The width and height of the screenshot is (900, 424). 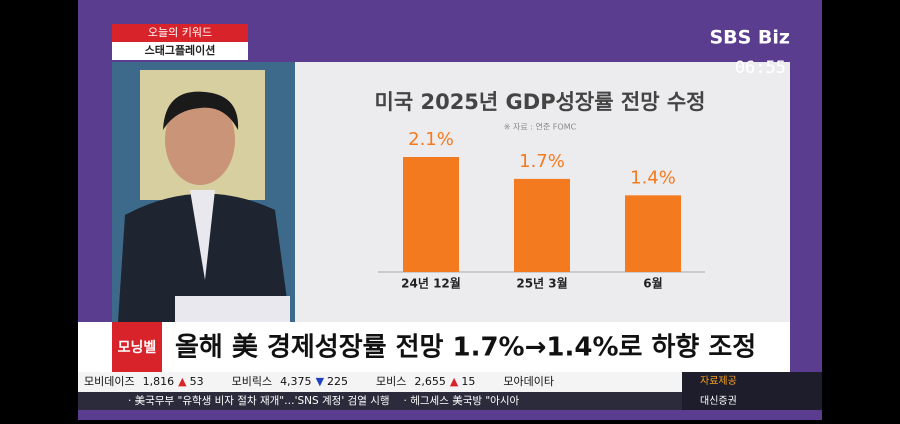 What do you see at coordinates (652, 283) in the screenshot?
I see `category-label: 6월` at bounding box center [652, 283].